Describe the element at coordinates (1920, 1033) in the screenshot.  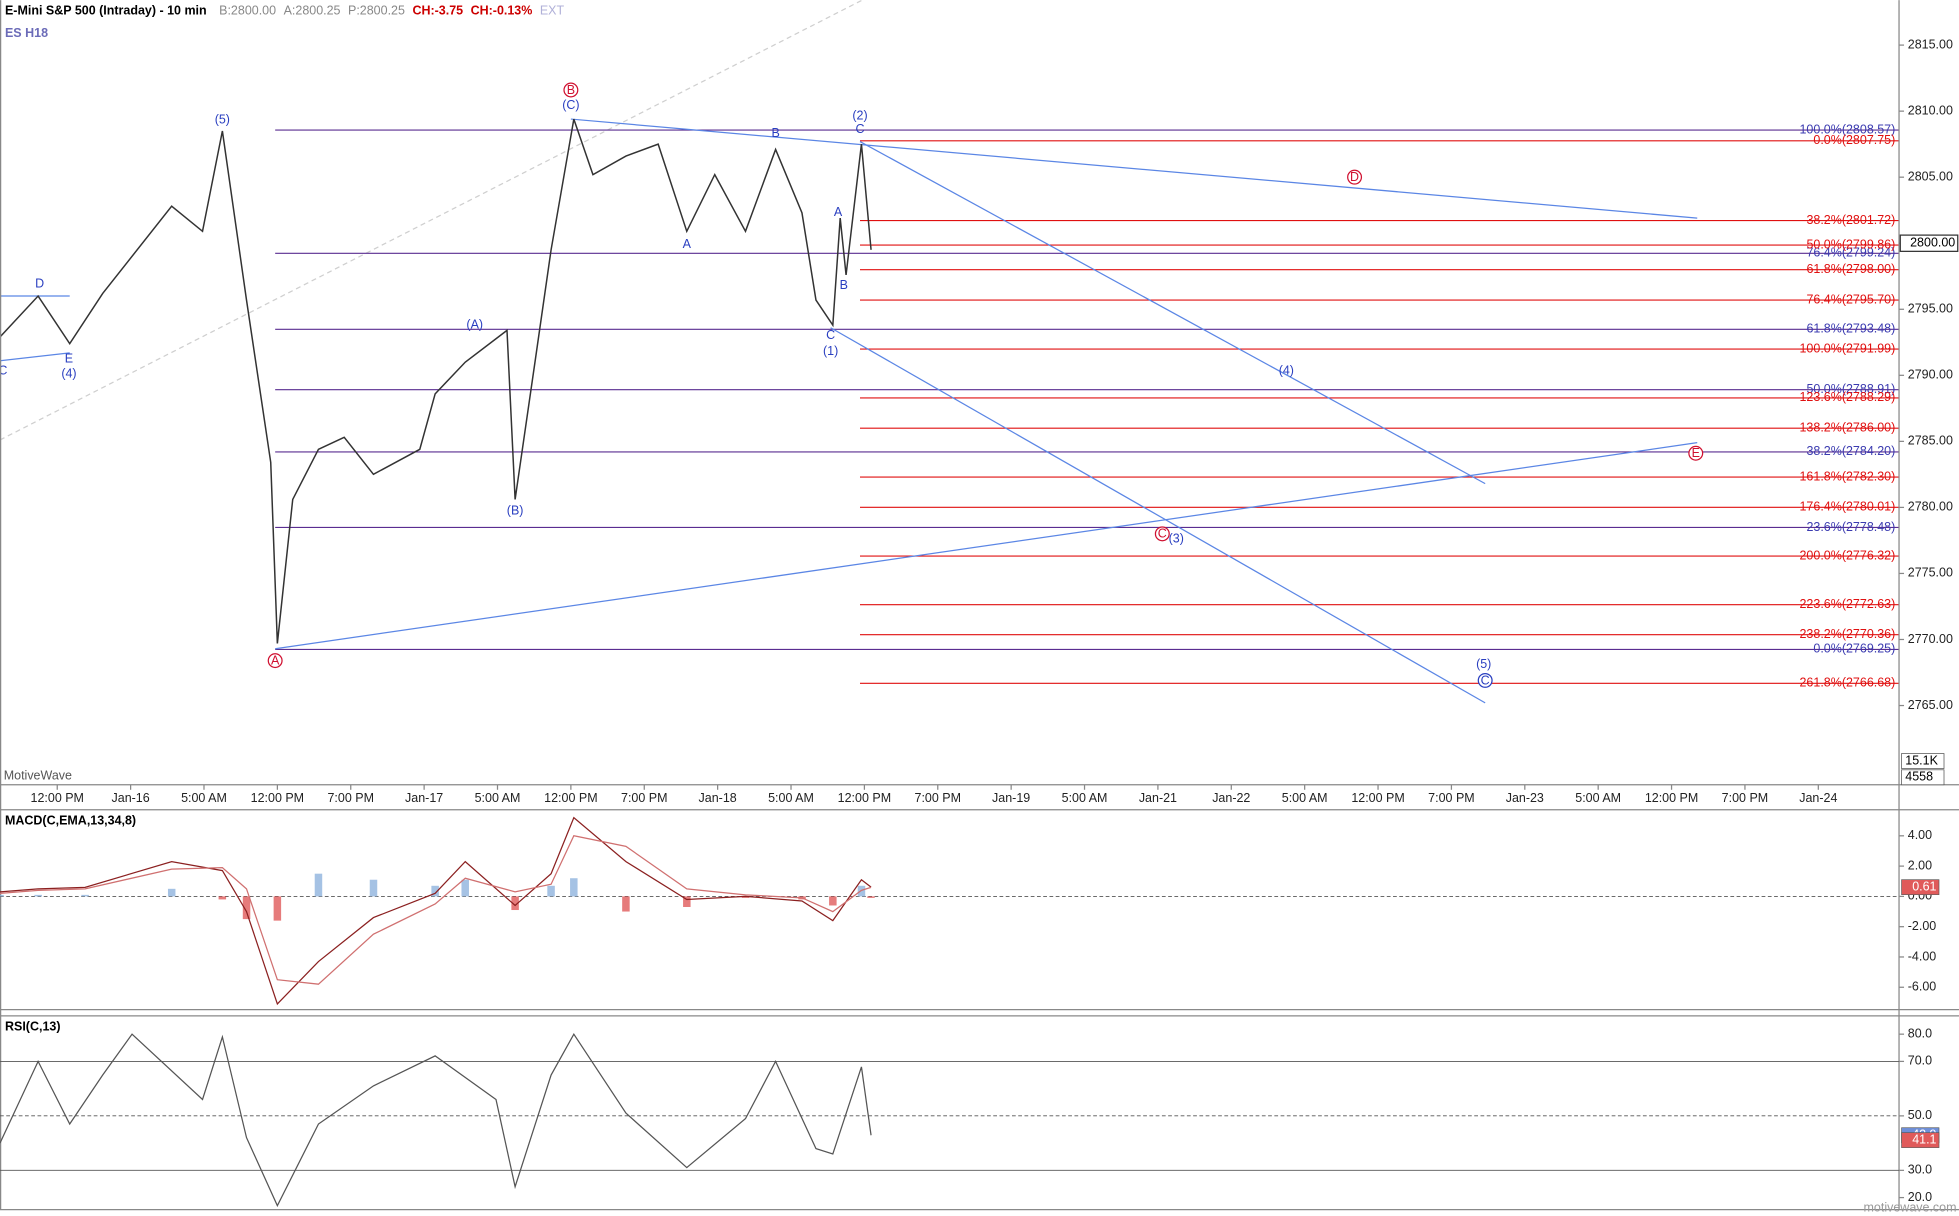
I see `y-tick-label: 80.0` at that location.